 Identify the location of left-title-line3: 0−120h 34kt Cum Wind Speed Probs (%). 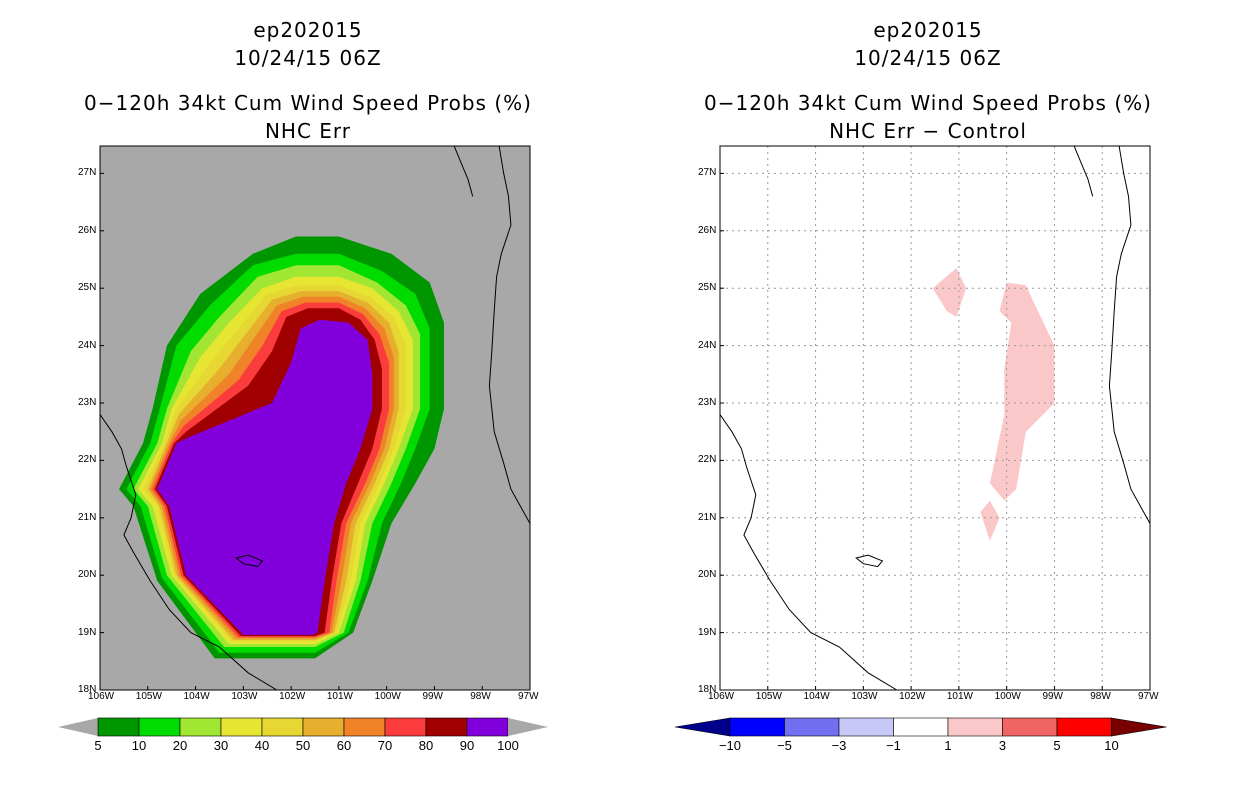
(308, 103).